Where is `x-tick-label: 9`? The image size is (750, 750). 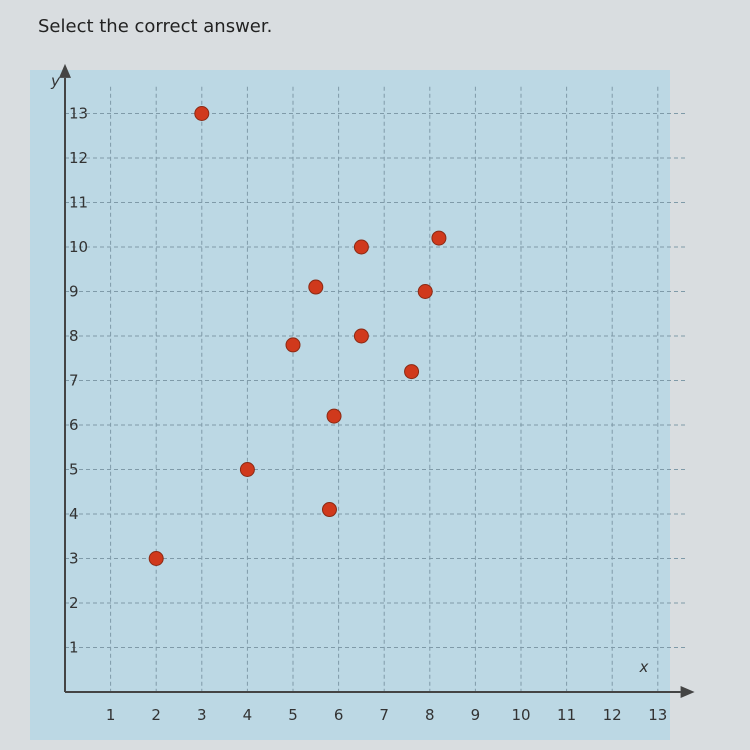
x-tick-label: 9 is located at coordinates (476, 715).